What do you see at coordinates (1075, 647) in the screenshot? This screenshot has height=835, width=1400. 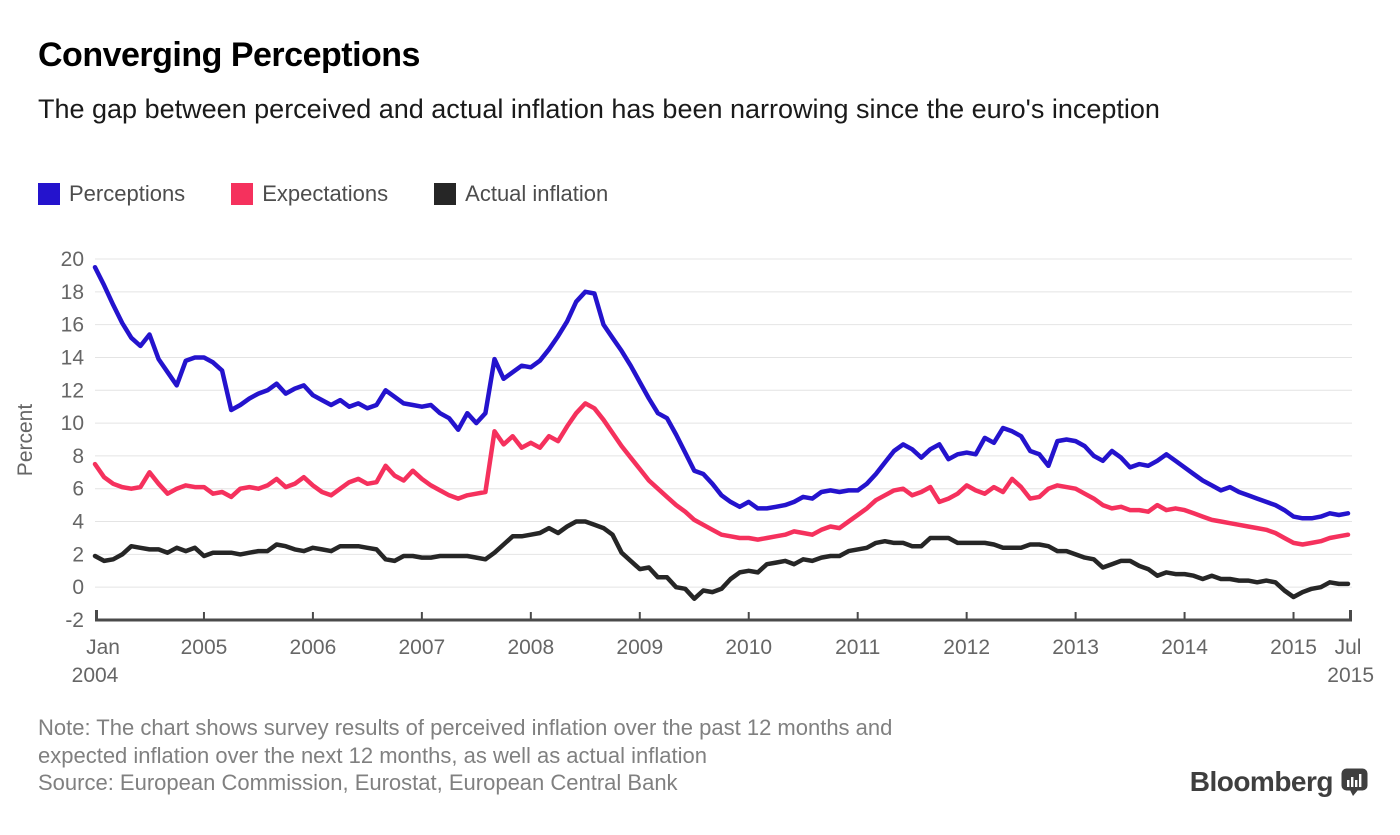 I see `svg-text: 2013` at bounding box center [1075, 647].